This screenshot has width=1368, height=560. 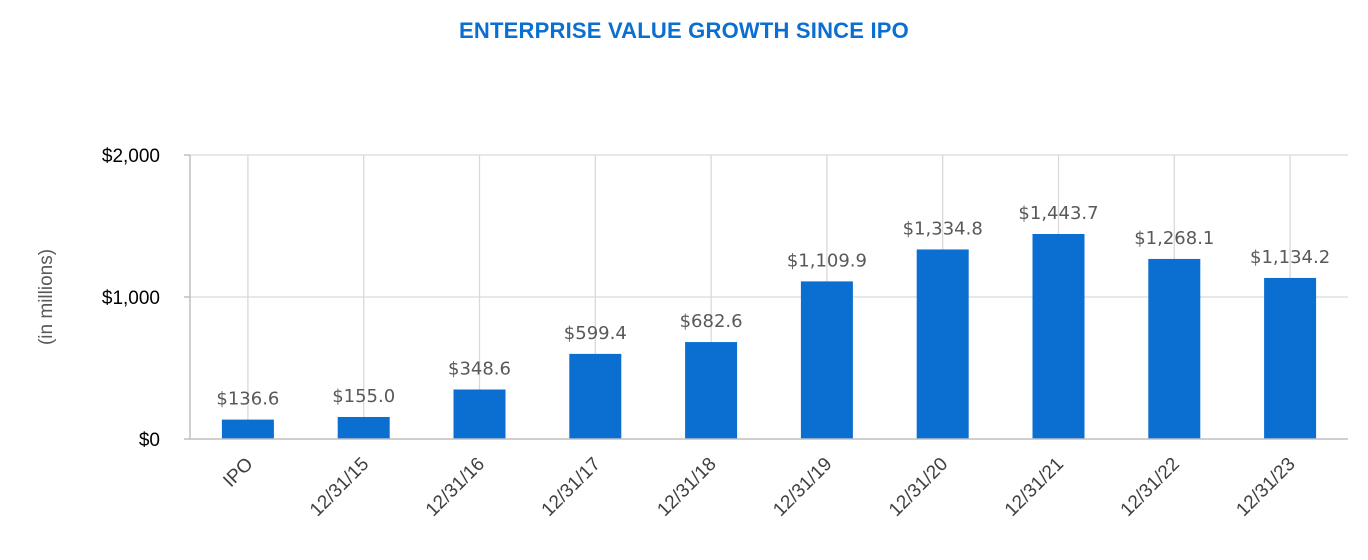 I want to click on y-tick-label: $0, so click(x=149, y=440).